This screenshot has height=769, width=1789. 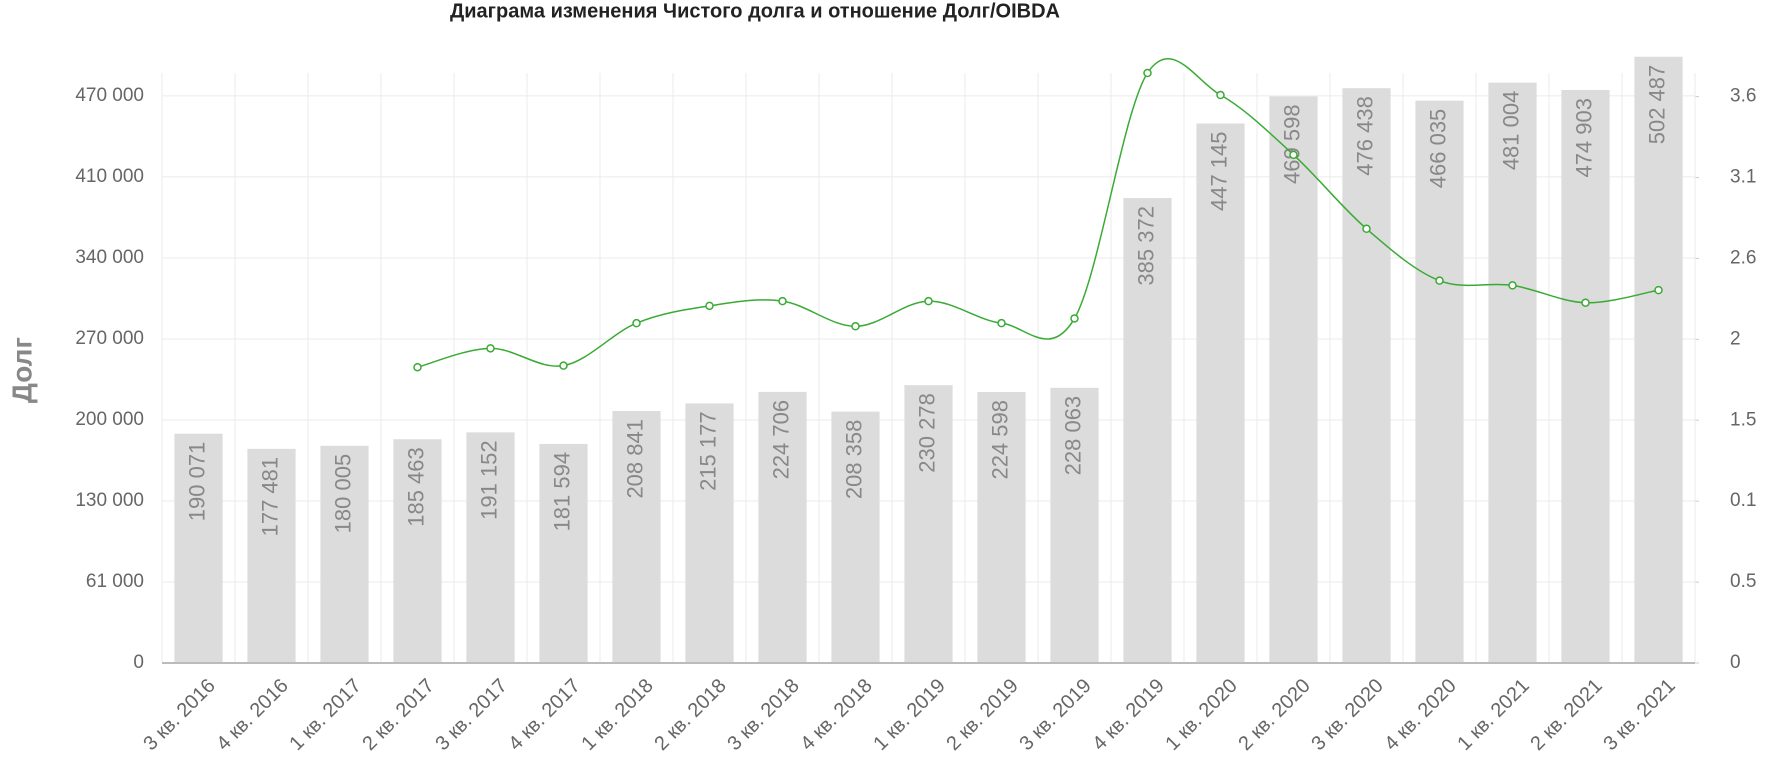 I want to click on bar-value-label: 481 004, so click(x=1510, y=131).